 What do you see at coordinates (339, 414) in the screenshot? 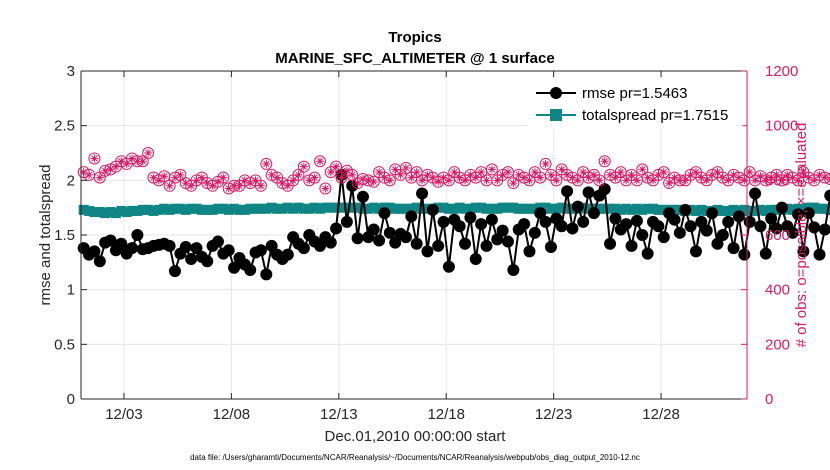
I see `x-tick-label: 12/13` at bounding box center [339, 414].